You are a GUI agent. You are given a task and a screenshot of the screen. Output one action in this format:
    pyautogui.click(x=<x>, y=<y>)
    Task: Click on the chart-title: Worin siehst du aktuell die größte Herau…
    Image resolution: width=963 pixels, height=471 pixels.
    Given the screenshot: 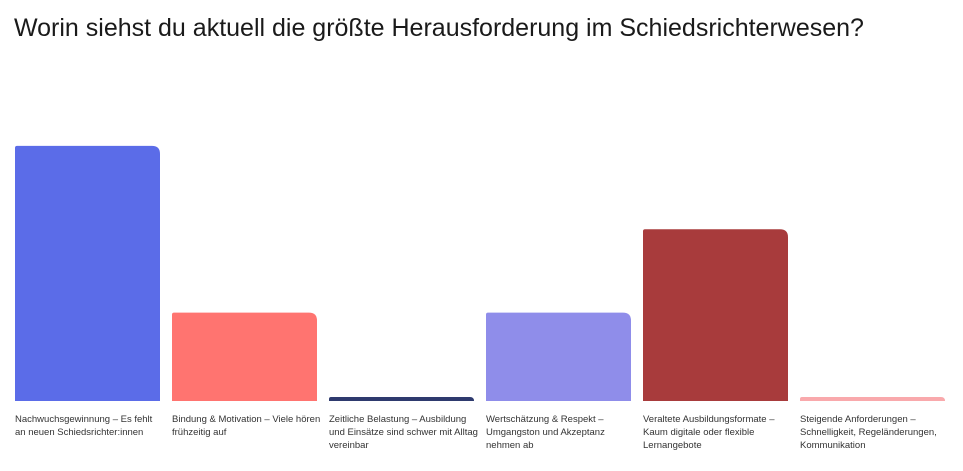 What is the action you would take?
    pyautogui.click(x=439, y=28)
    